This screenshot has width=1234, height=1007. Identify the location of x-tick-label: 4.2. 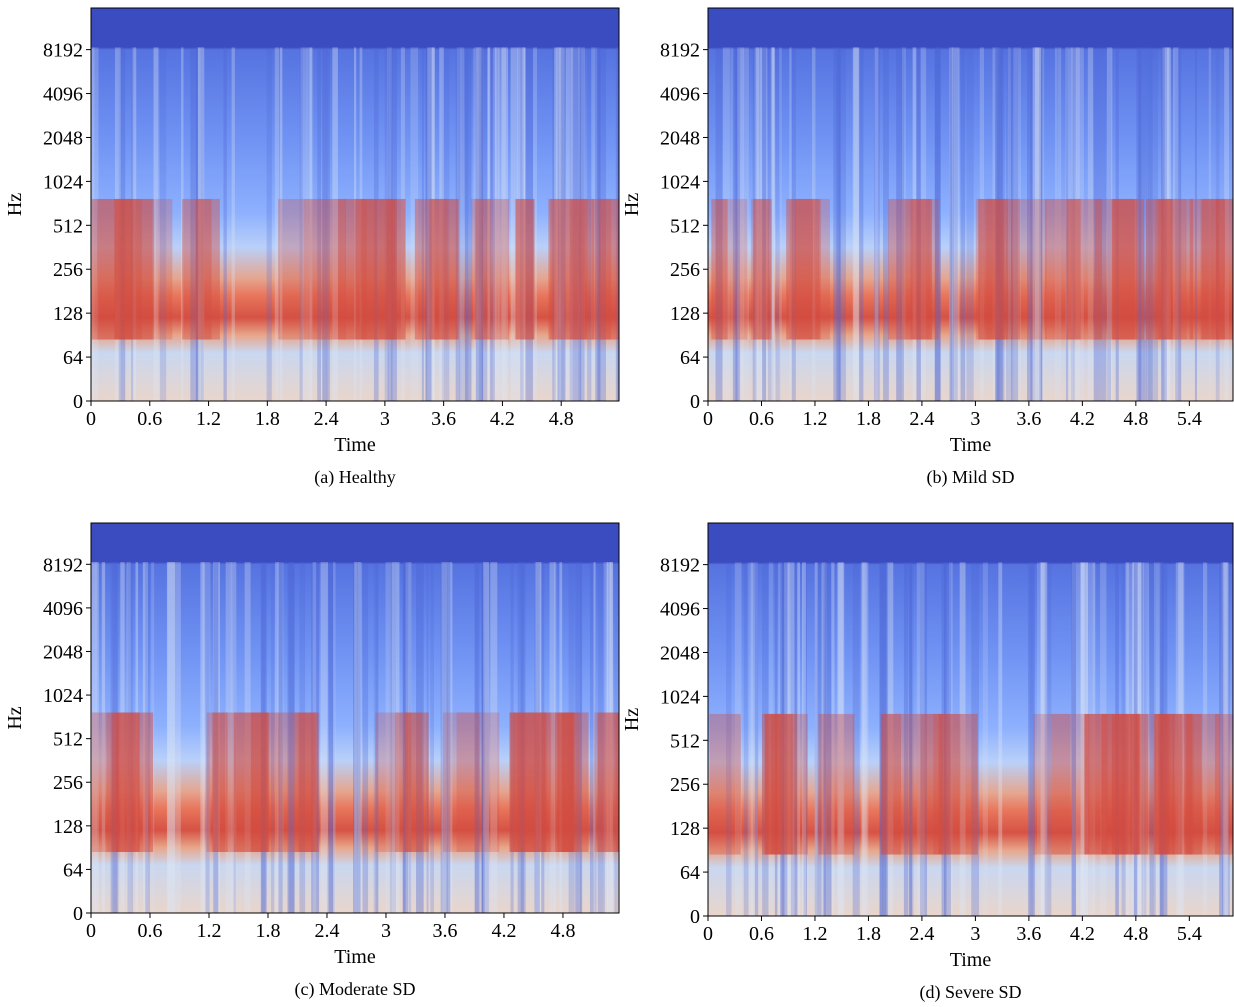
(1082, 419).